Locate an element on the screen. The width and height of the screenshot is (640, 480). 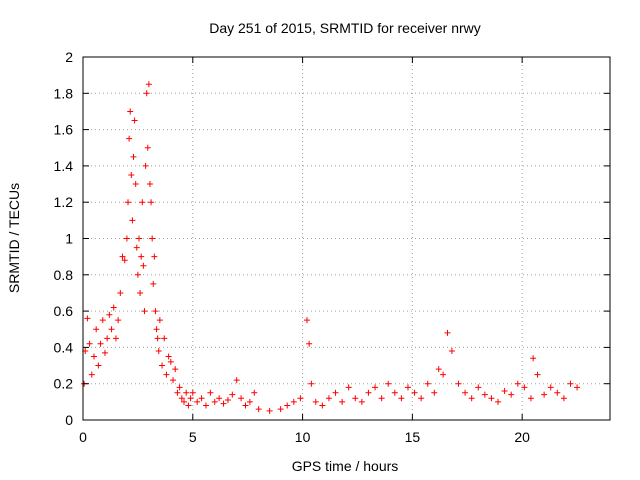
x-tick-label: 15 is located at coordinates (413, 437).